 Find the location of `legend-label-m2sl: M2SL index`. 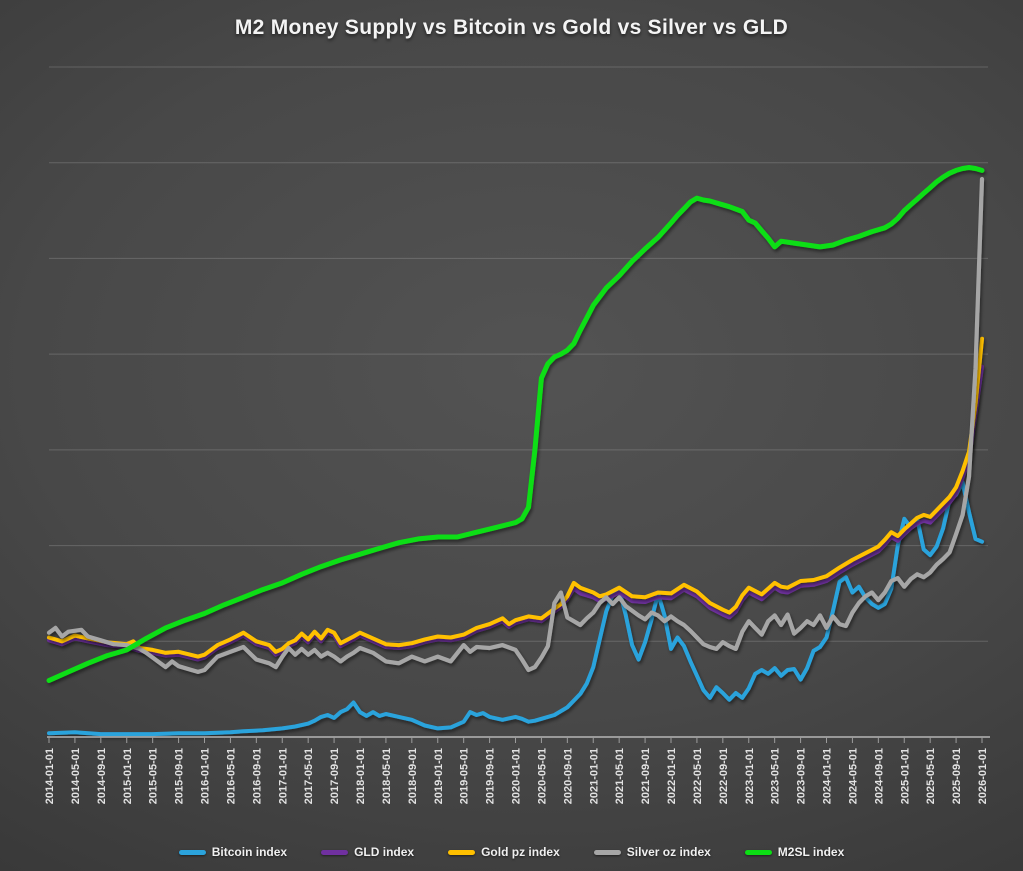

legend-label-m2sl: M2SL index is located at coordinates (811, 852).